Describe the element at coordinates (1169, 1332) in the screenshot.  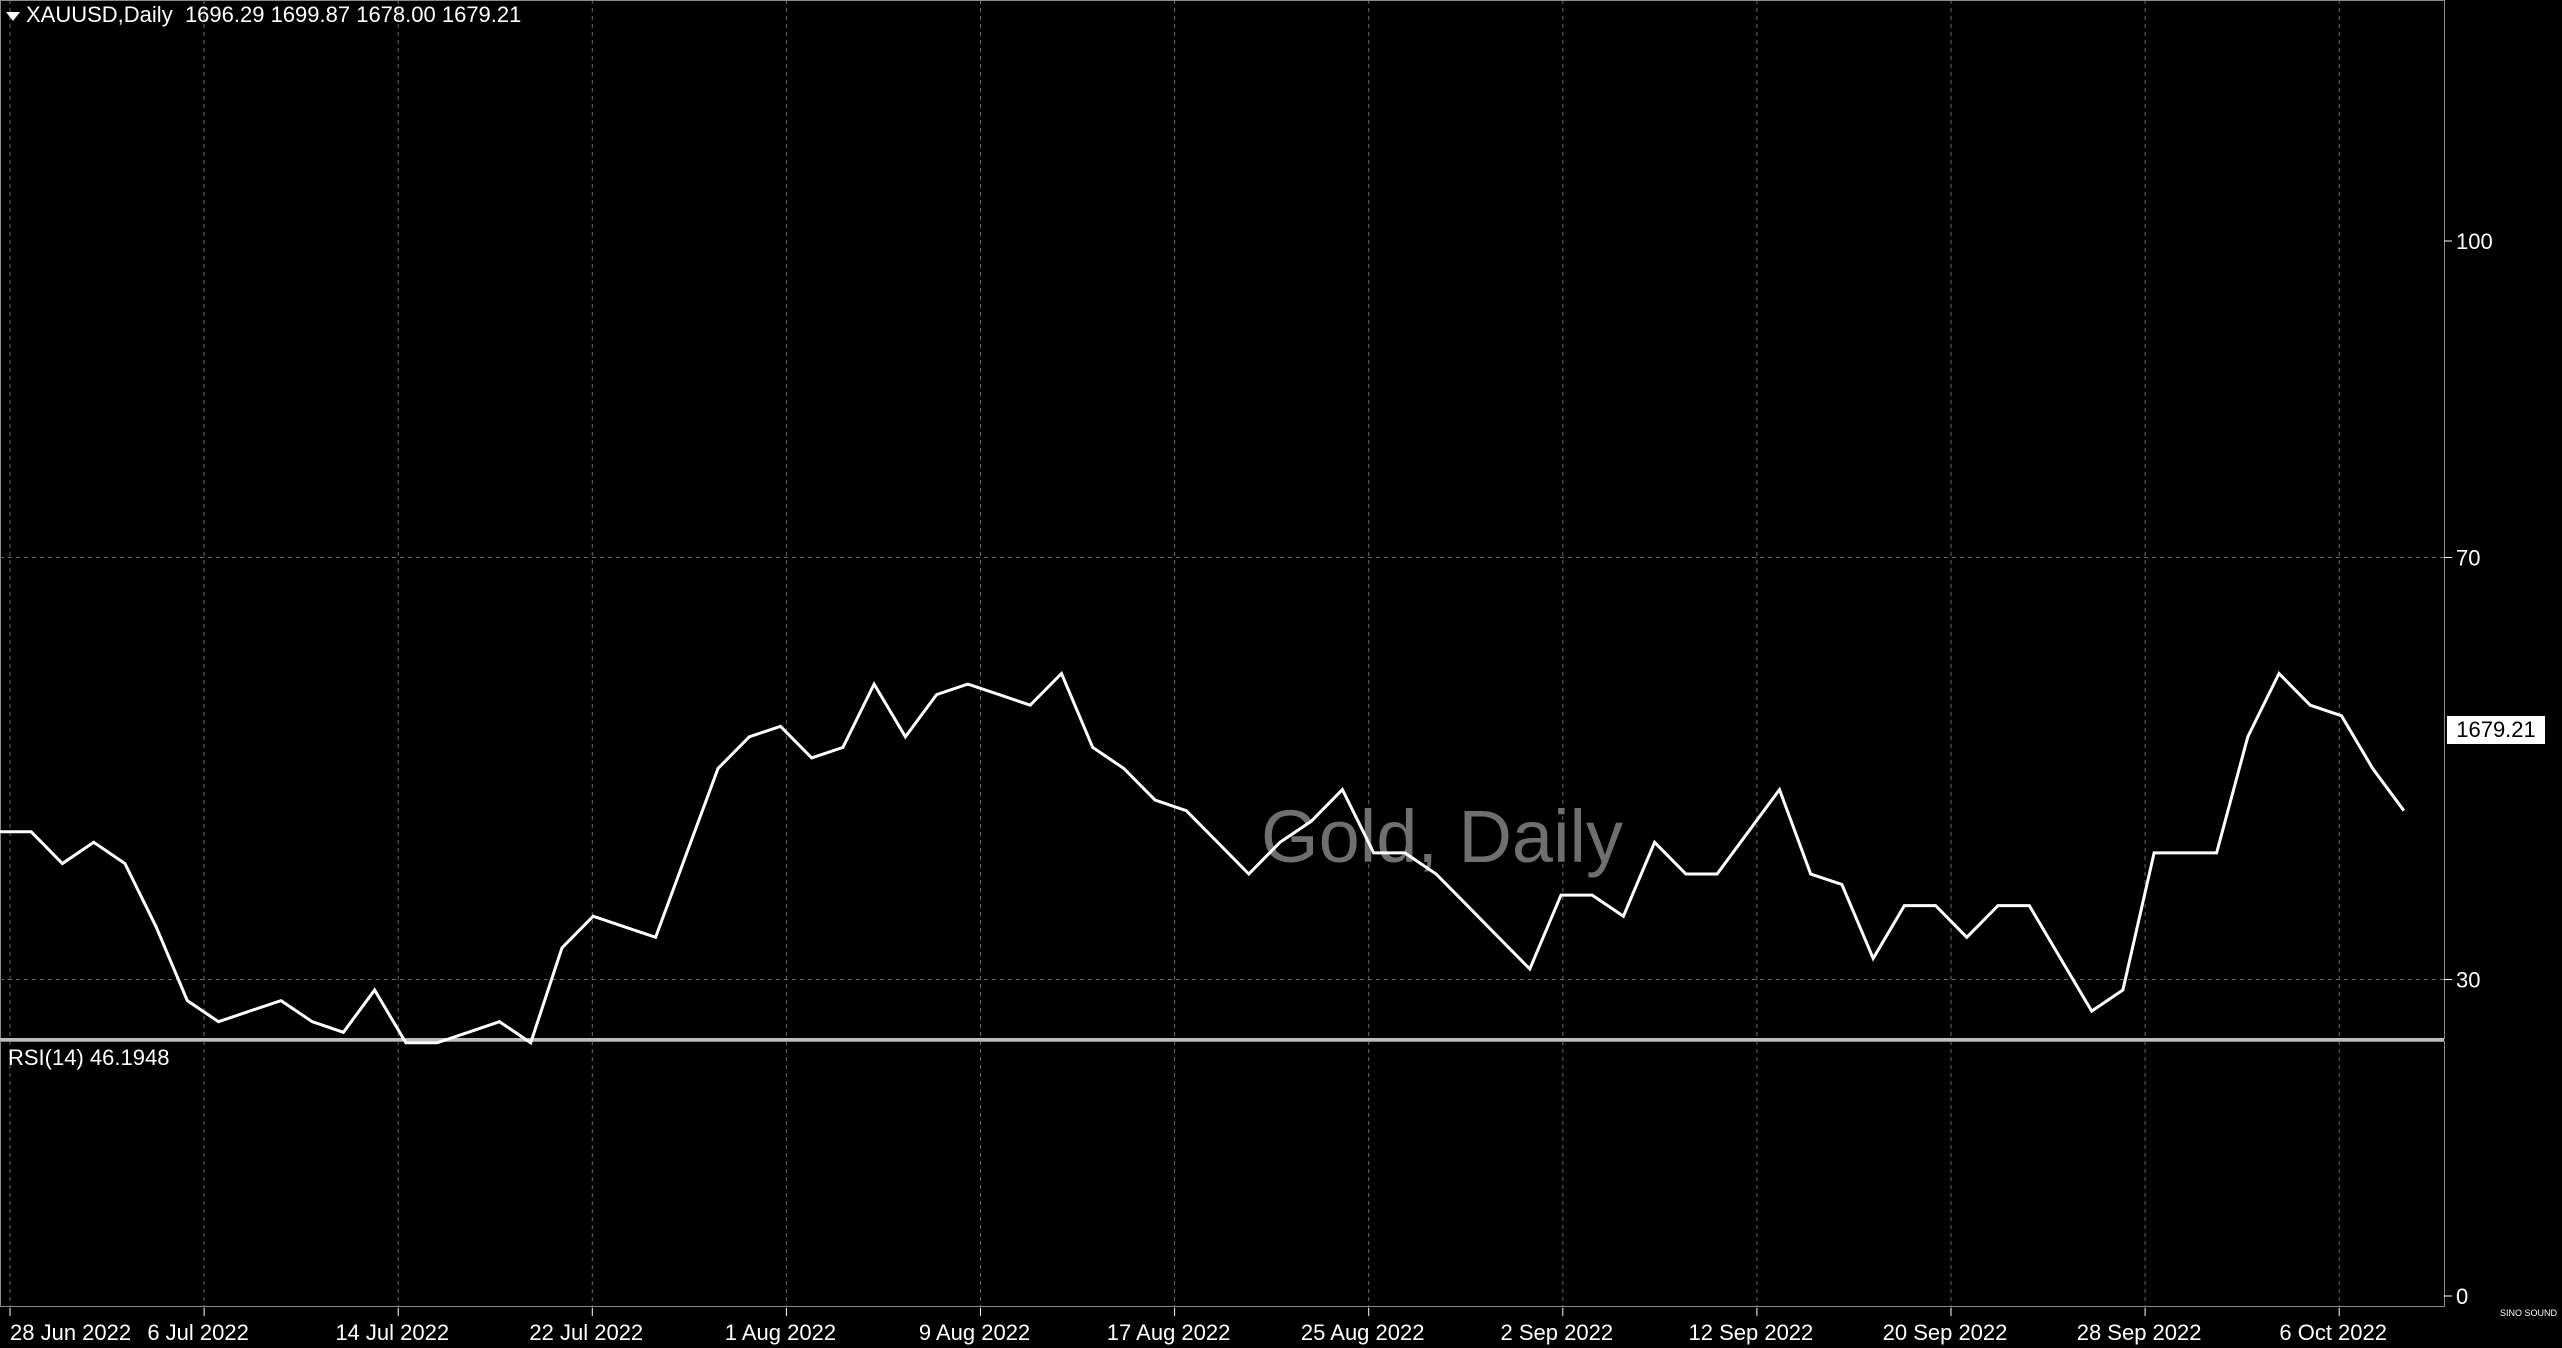
I see `x-tick-label: 17 Aug 2022` at that location.